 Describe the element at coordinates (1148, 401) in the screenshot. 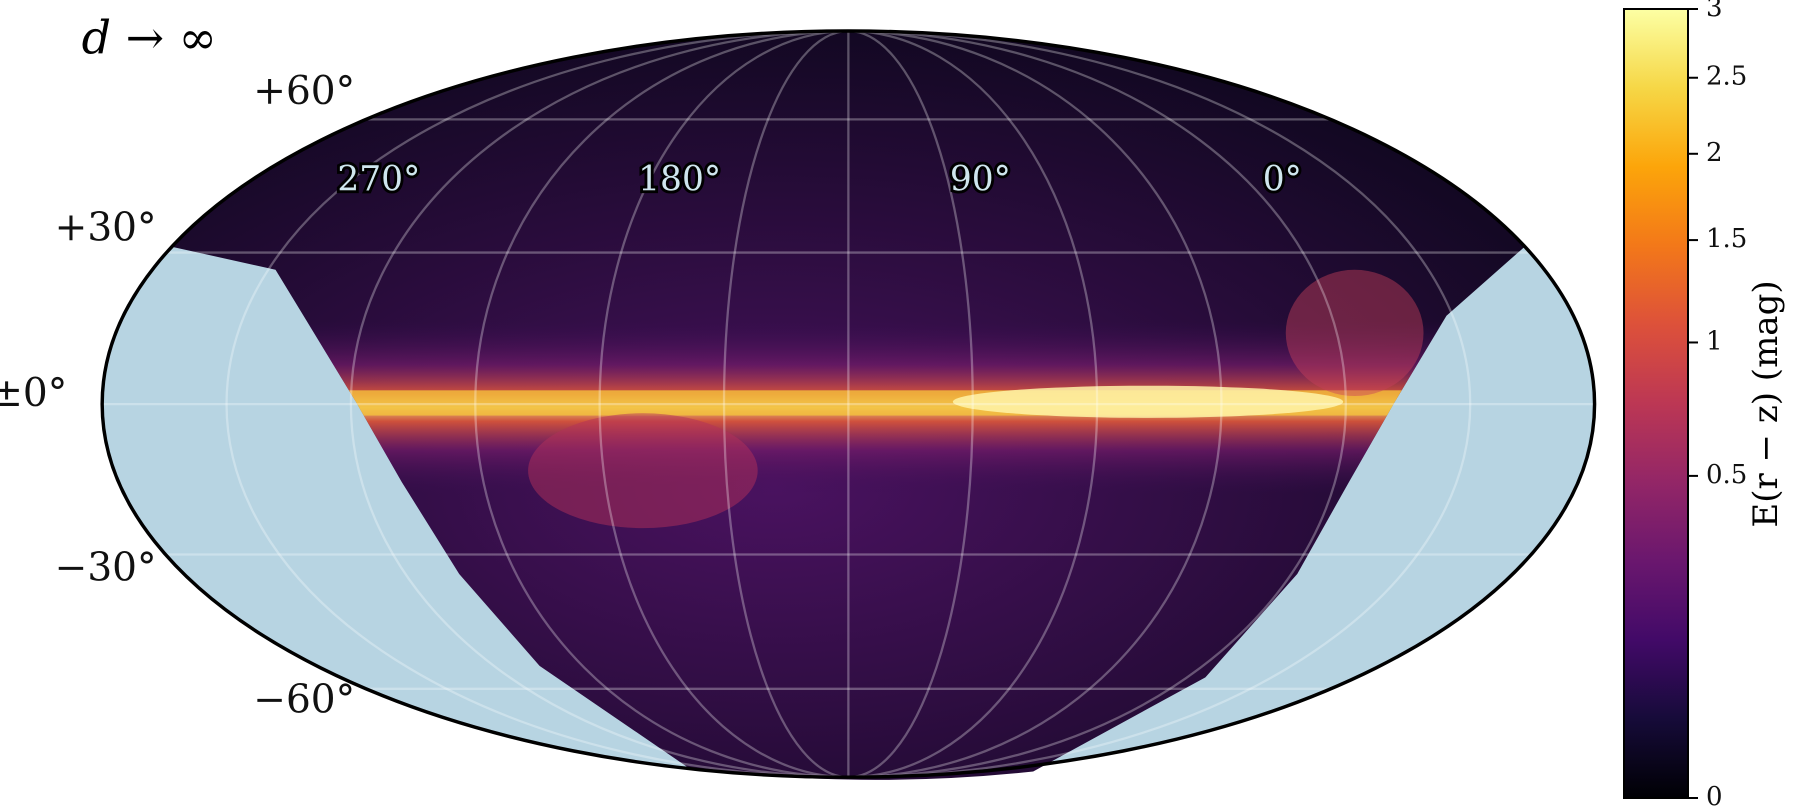

I see `bright-region` at that location.